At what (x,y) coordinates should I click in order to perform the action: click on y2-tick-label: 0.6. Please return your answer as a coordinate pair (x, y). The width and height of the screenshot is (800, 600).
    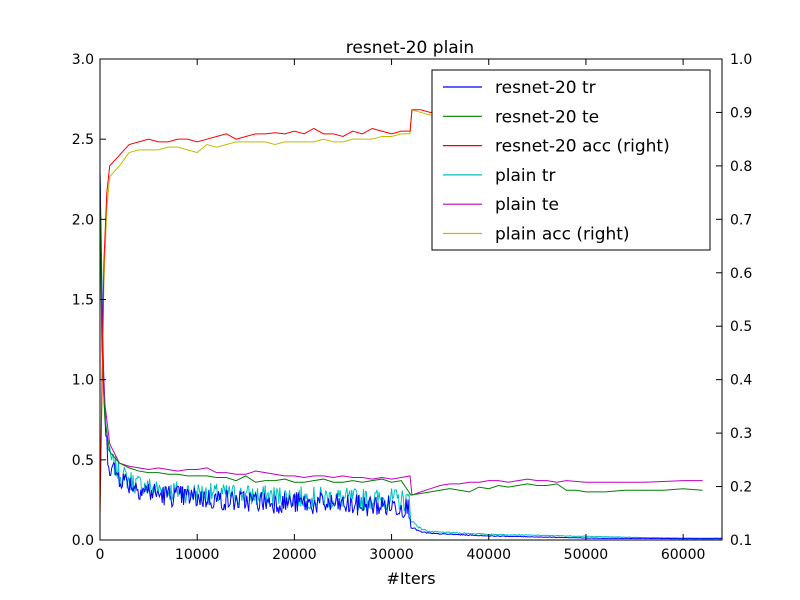
    Looking at the image, I should click on (741, 274).